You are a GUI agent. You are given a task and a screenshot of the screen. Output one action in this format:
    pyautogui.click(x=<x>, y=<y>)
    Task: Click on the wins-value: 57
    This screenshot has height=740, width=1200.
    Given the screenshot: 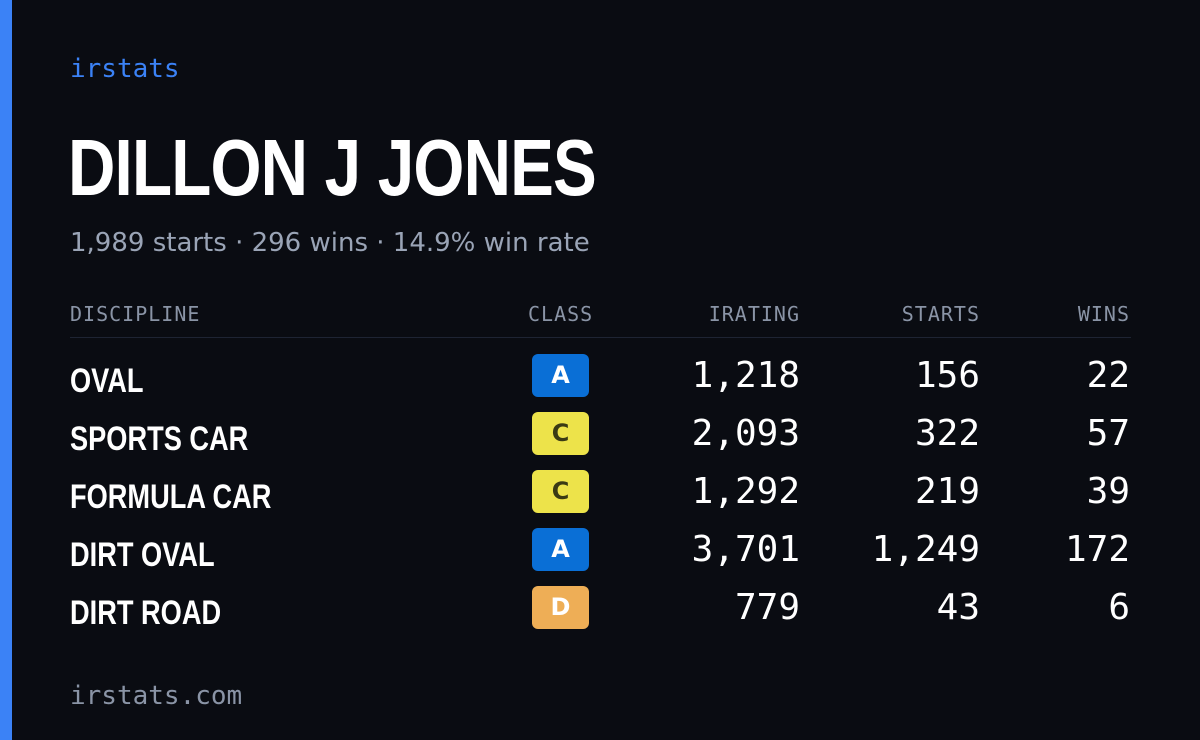 What is the action you would take?
    pyautogui.click(x=1108, y=433)
    